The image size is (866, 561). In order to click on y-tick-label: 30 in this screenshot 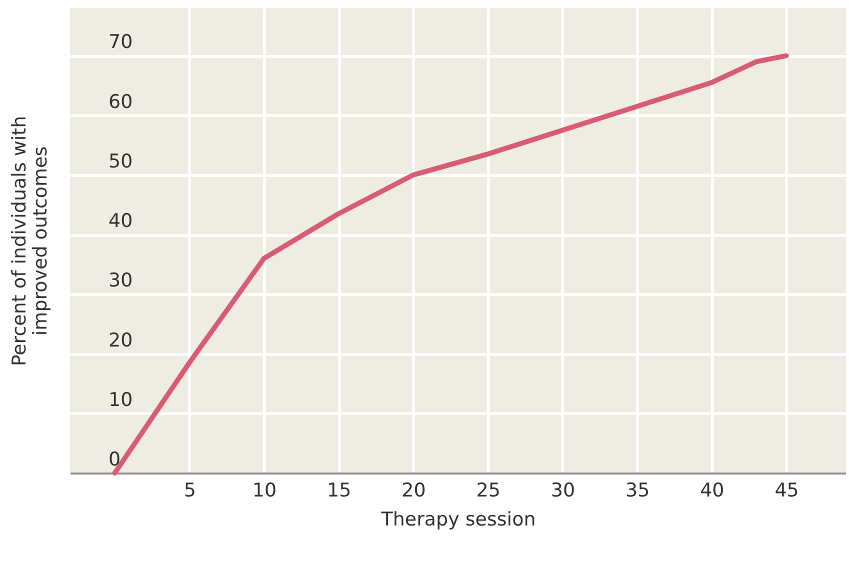, I will do `click(120, 281)`.